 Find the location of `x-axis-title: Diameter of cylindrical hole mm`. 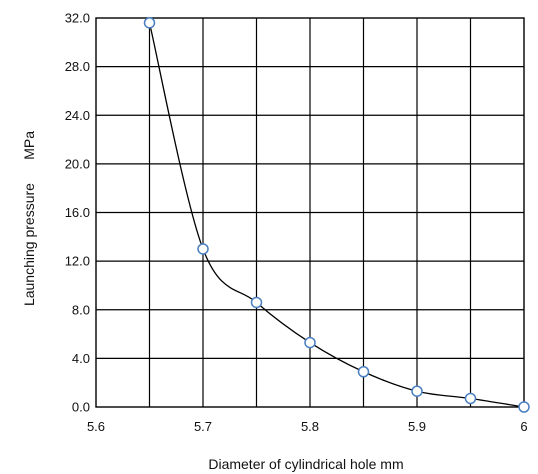

x-axis-title: Diameter of cylindrical hole mm is located at coordinates (305, 464).